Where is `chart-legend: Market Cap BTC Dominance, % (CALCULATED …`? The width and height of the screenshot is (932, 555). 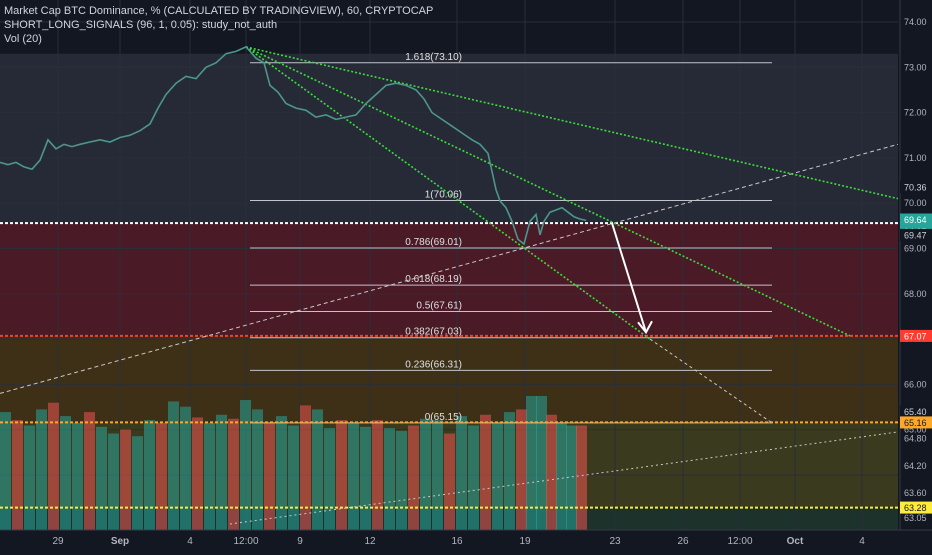
chart-legend: Market Cap BTC Dominance, % (CALCULATED … is located at coordinates (218, 25).